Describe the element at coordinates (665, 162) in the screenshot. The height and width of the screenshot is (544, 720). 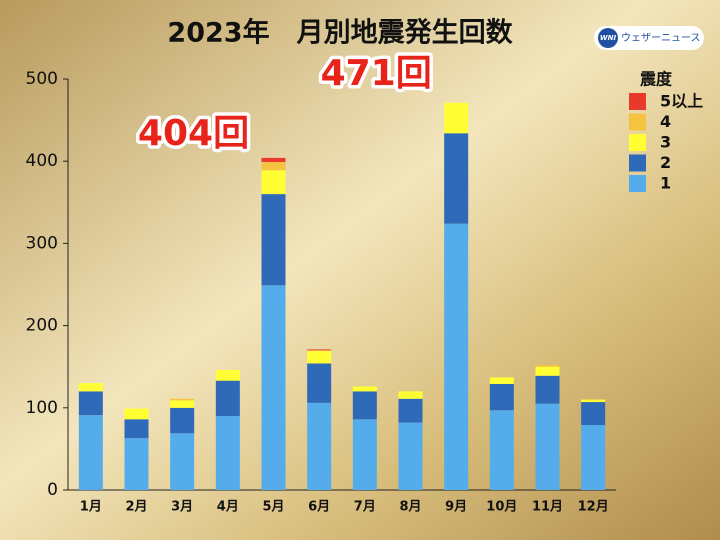
I see `legend-label: 2` at that location.